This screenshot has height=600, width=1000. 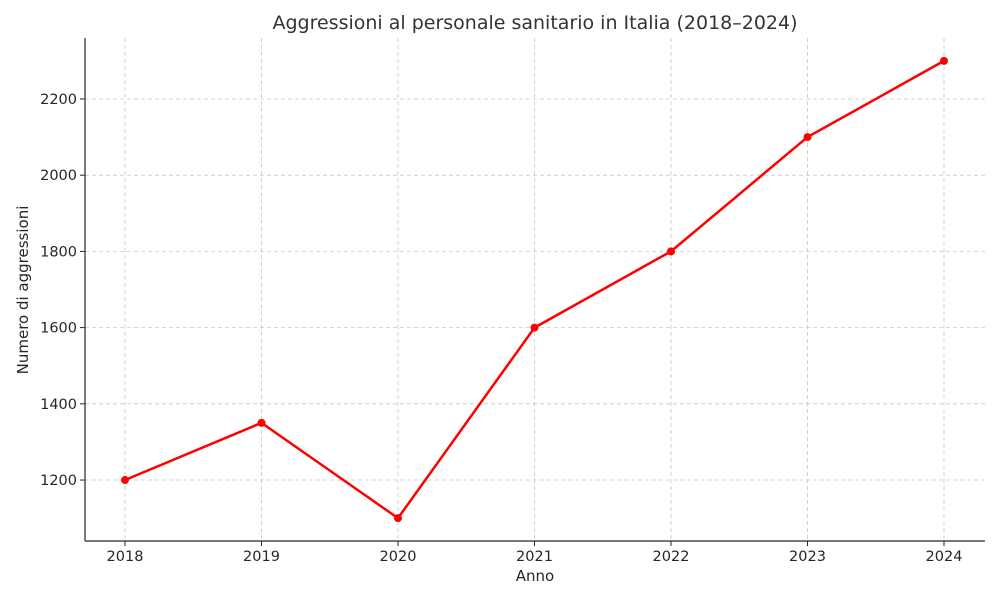 I want to click on y-tick-label: 1200, so click(x=58, y=481).